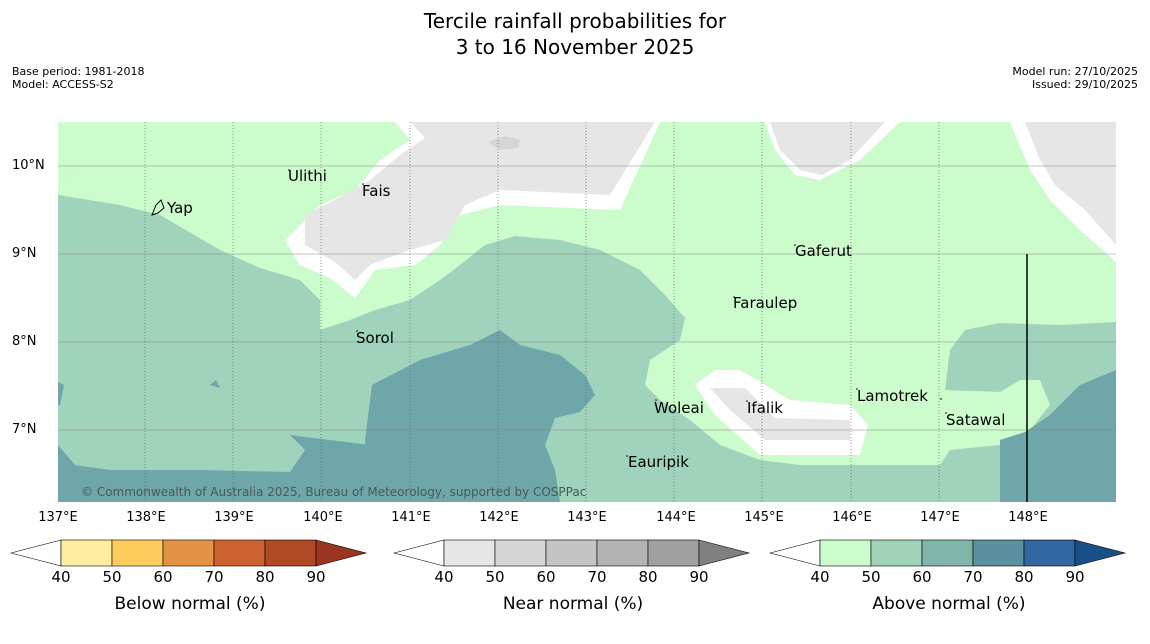 This screenshot has height=644, width=1150. What do you see at coordinates (24, 341) in the screenshot?
I see `lat-label-8n: 8°N` at bounding box center [24, 341].